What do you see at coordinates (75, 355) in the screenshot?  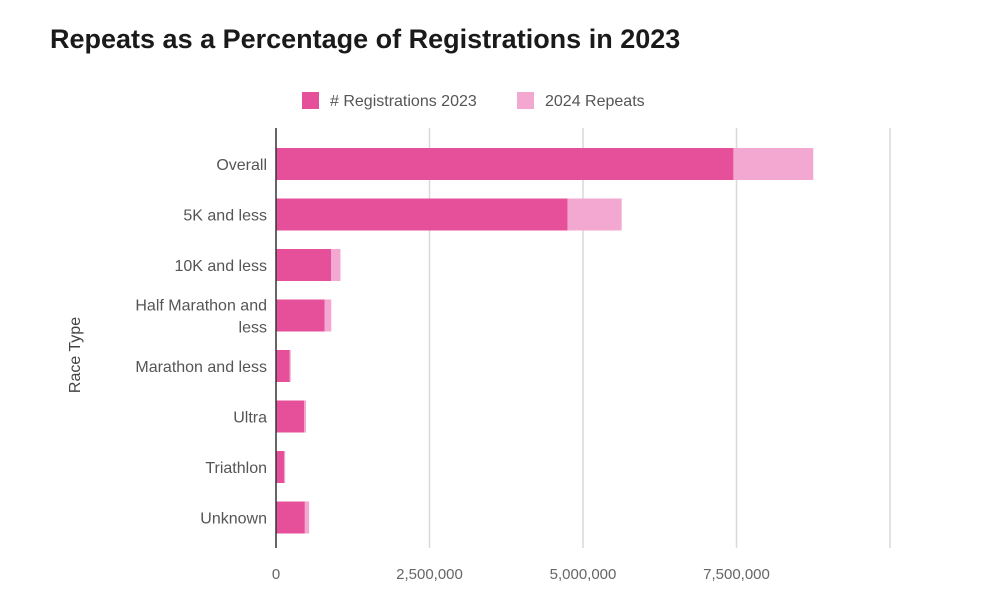 I see `y-axis-title: Race Type` at bounding box center [75, 355].